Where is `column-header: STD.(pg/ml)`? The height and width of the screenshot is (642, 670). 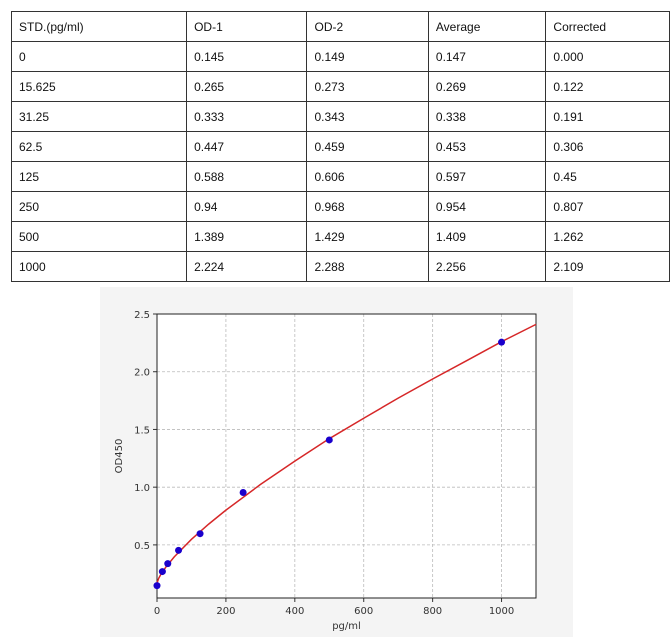
column-header: STD.(pg/ml) is located at coordinates (99, 26).